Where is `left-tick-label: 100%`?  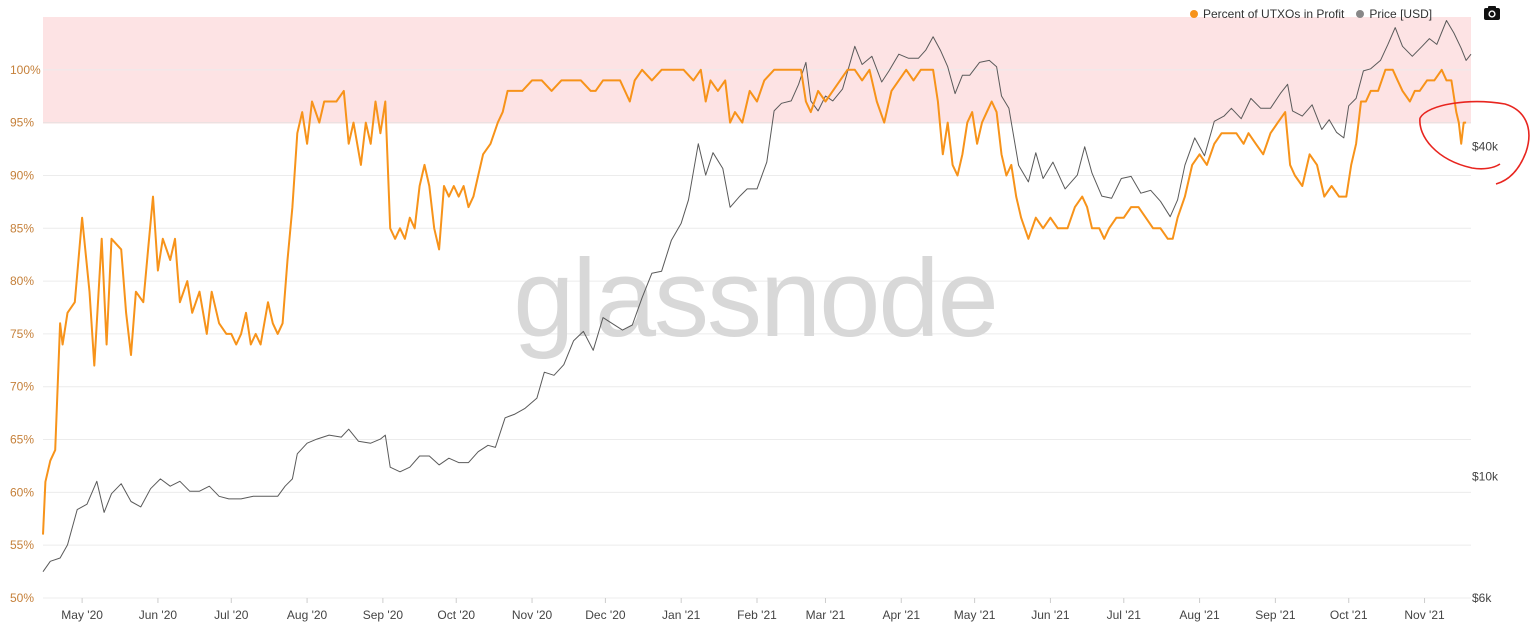 left-tick-label: 100% is located at coordinates (25, 70).